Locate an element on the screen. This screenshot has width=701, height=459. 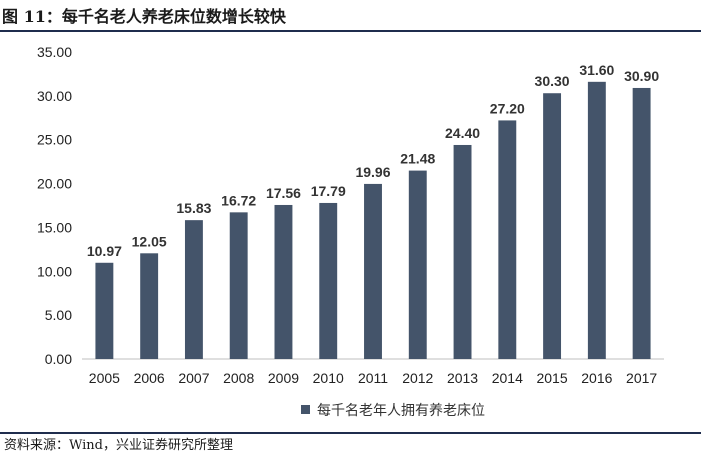
x-tick-label: 2015 is located at coordinates (551, 378).